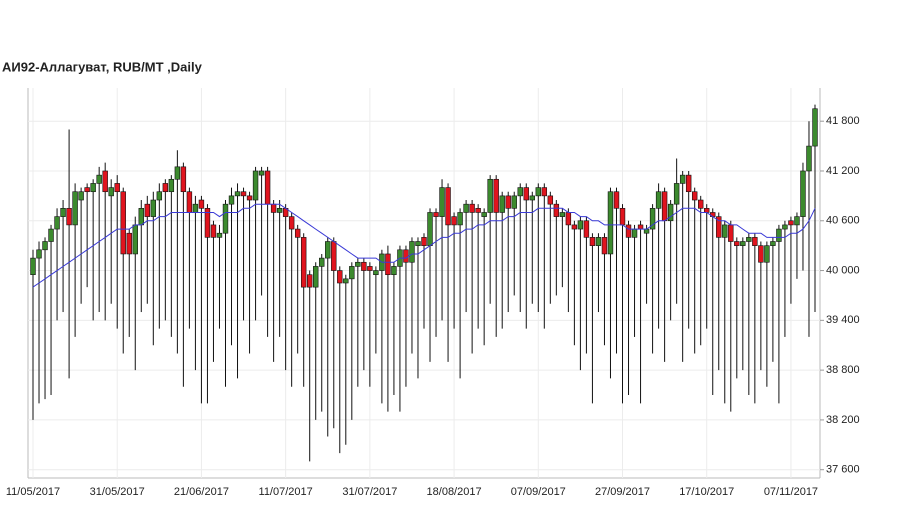  Describe the element at coordinates (843, 270) in the screenshot. I see `y-tick-label: 40 000` at that location.